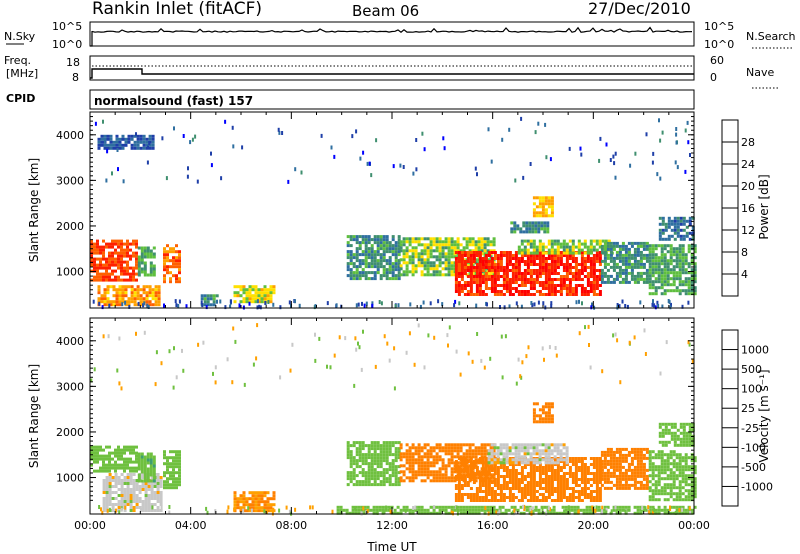 The height and width of the screenshot is (554, 800). Describe the element at coordinates (391, 36) in the screenshot. I see `noise-sky-line` at that location.